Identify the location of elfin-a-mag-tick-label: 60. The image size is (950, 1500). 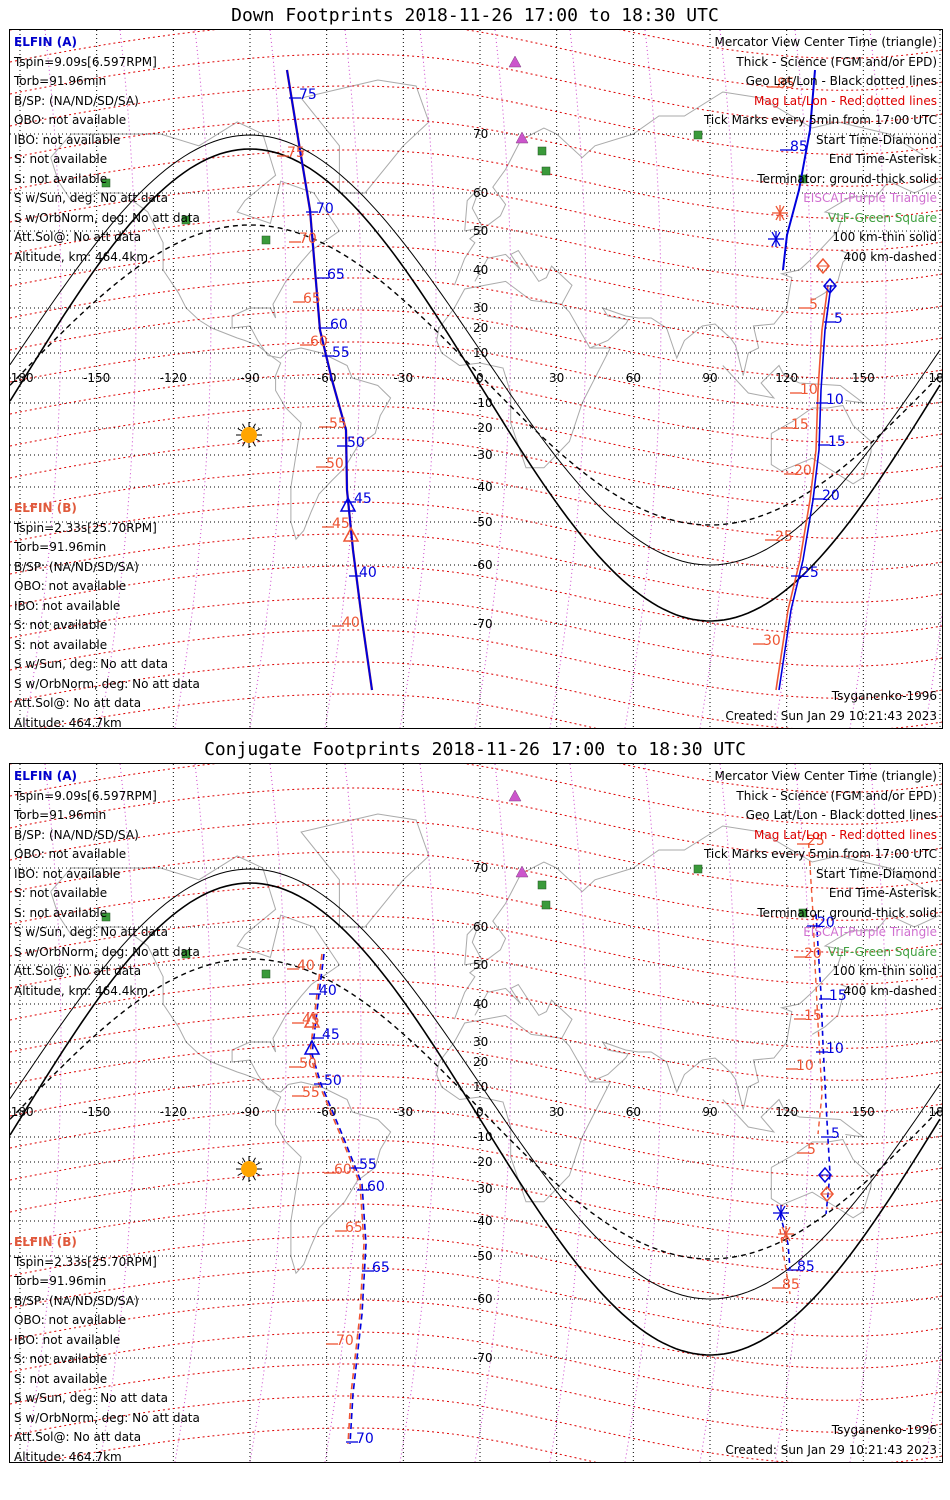
(319, 342).